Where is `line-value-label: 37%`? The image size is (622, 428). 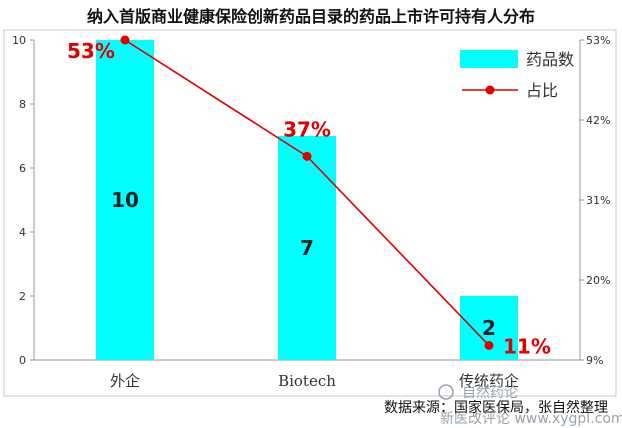
line-value-label: 37% is located at coordinates (307, 129).